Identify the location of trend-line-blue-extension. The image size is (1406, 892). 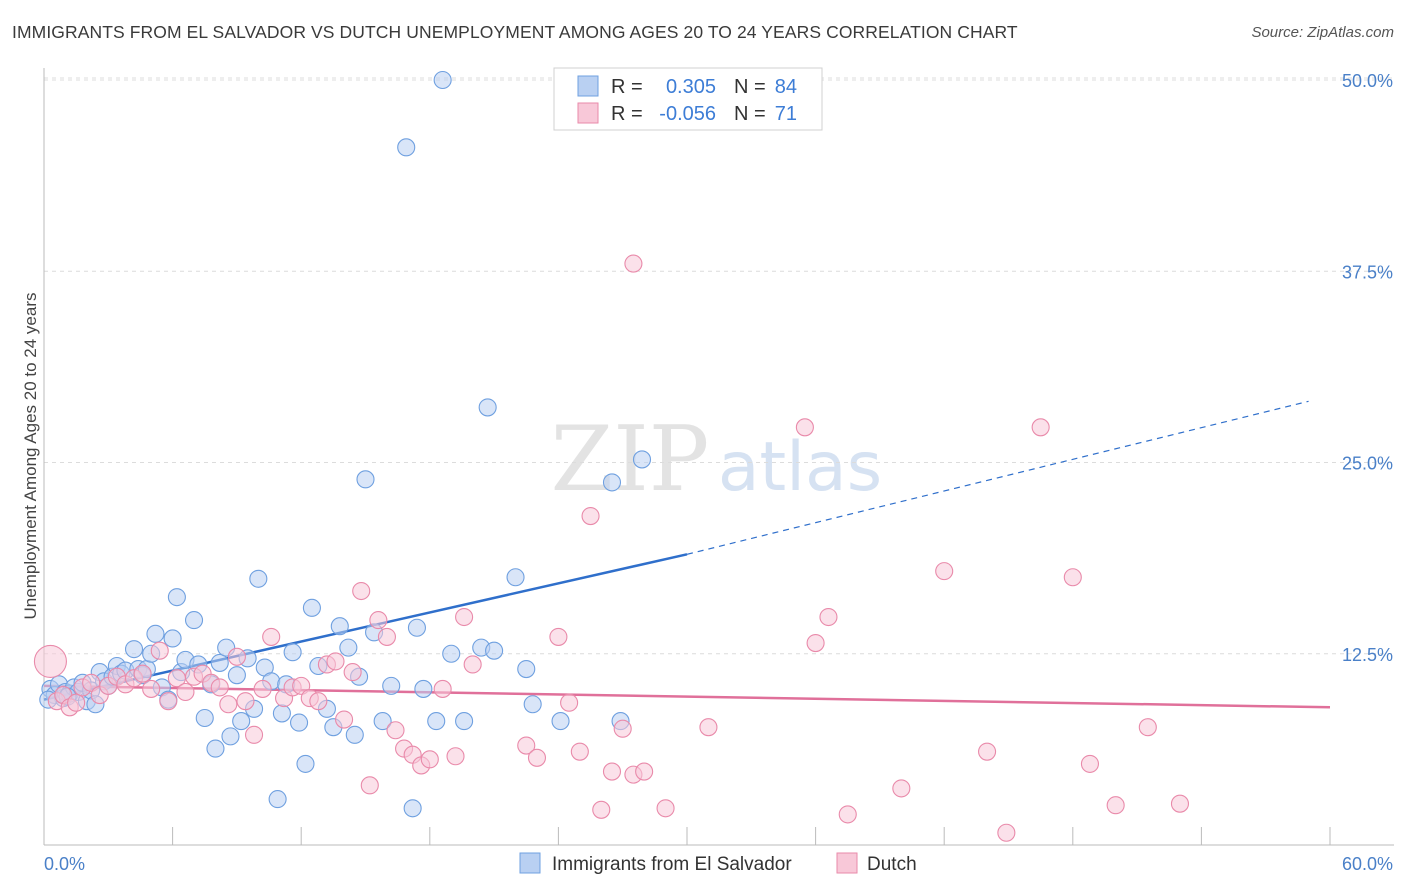
(997, 477).